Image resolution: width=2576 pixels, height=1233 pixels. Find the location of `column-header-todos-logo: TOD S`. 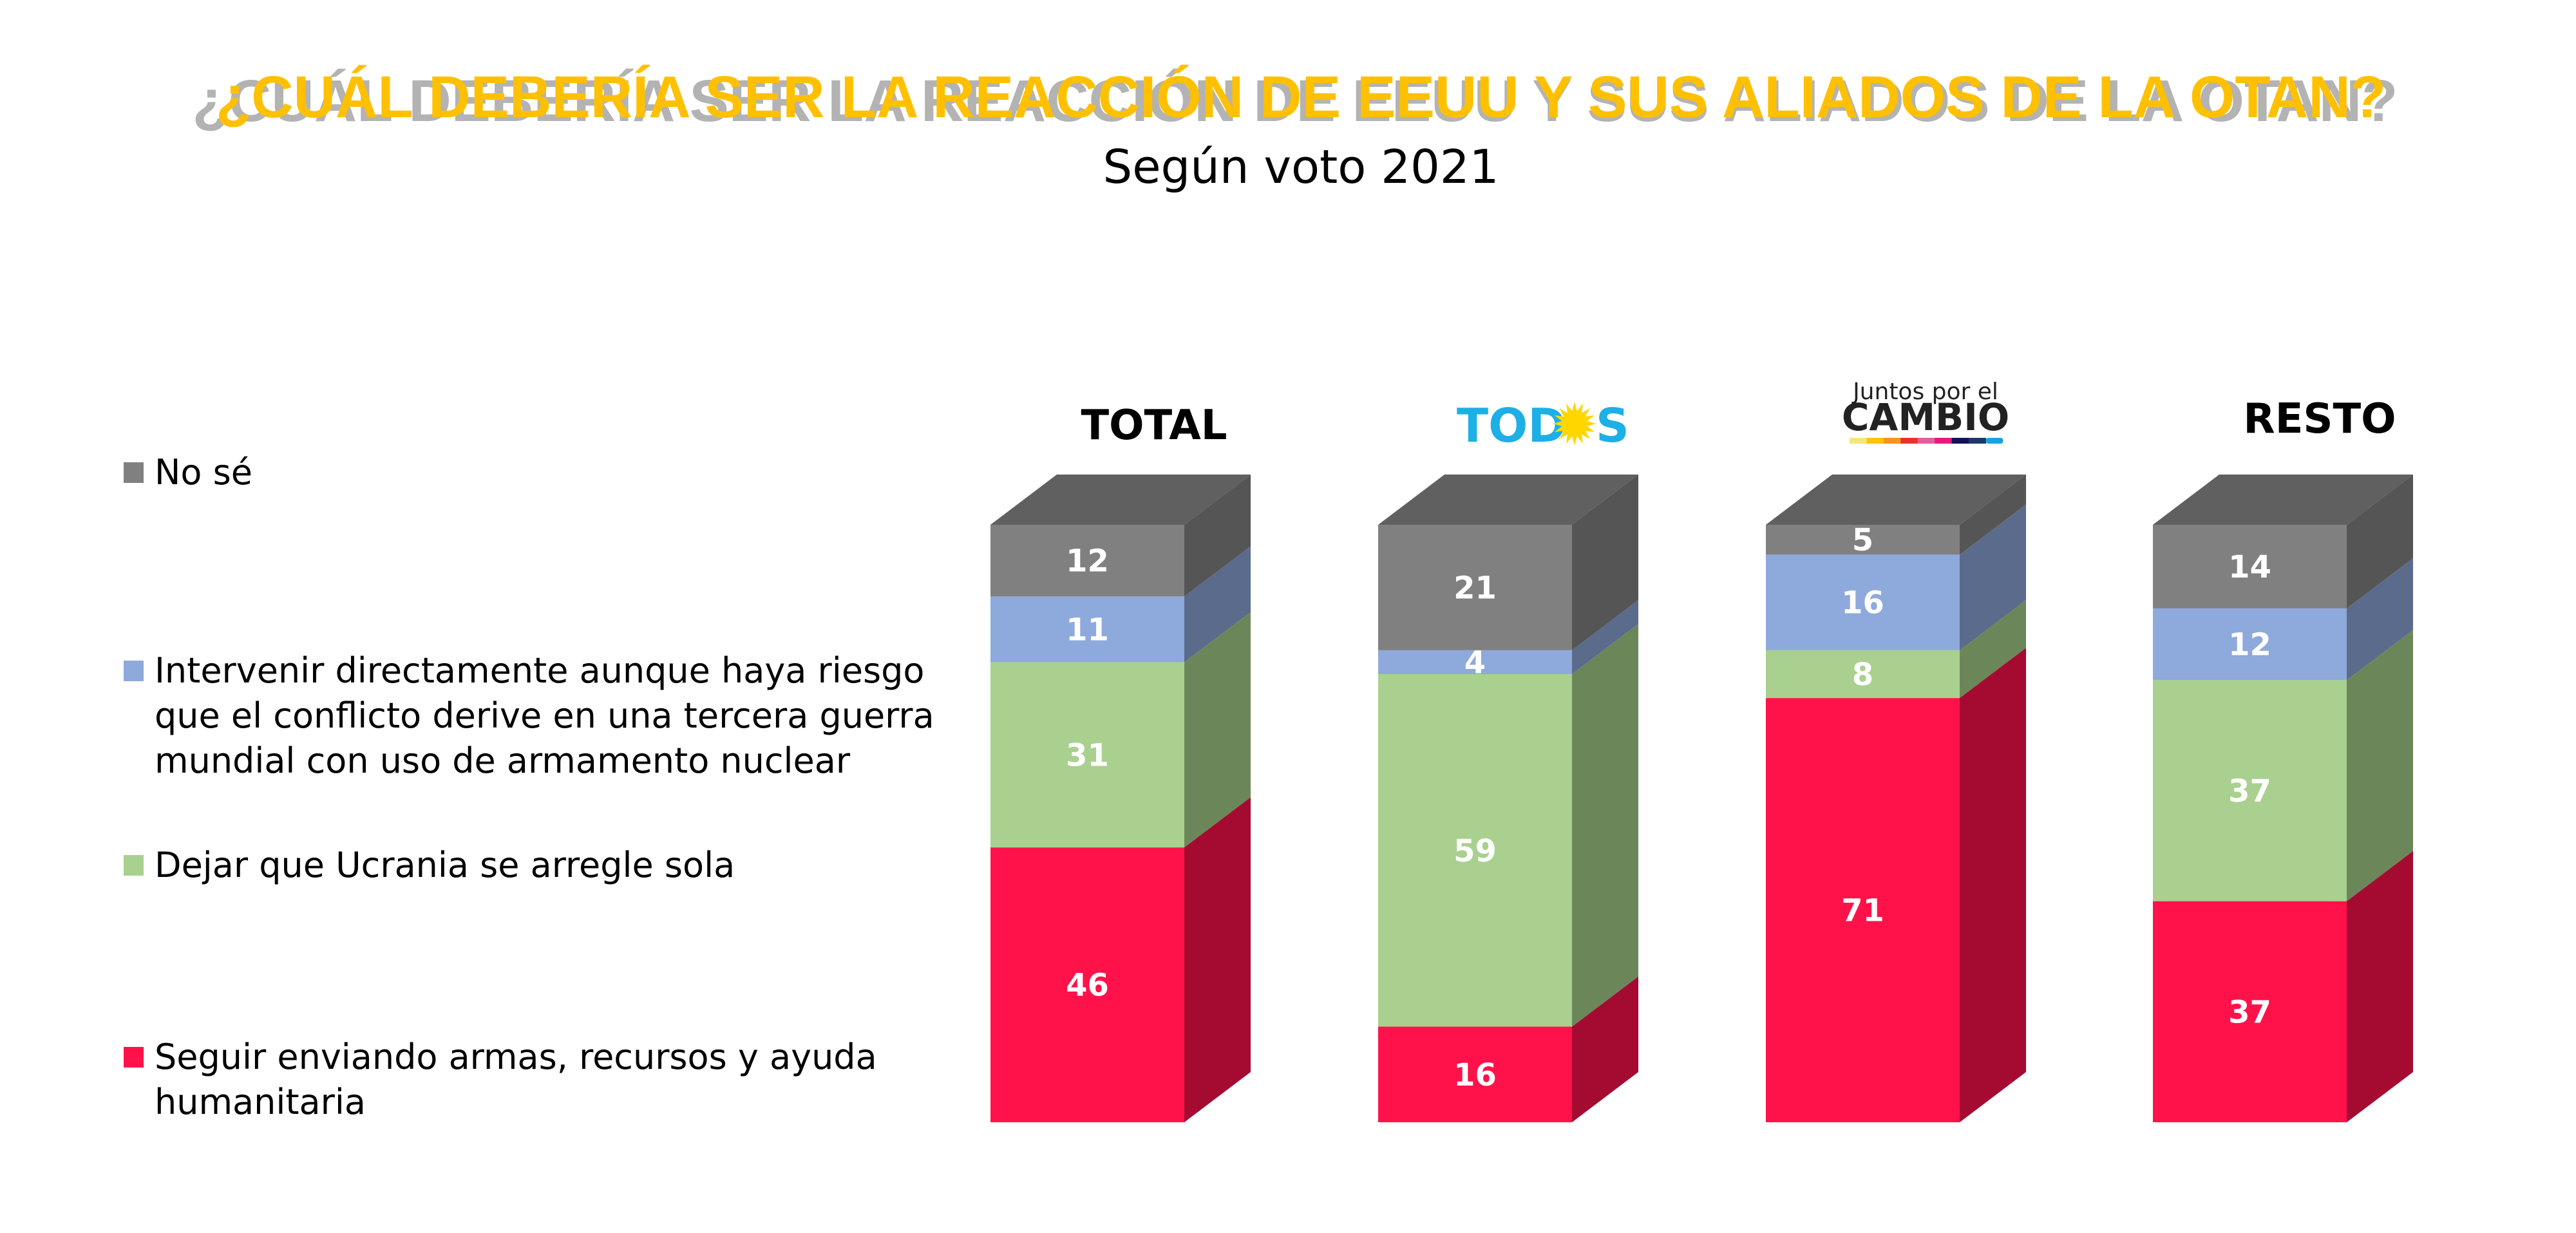

column-header-todos-logo: TOD S is located at coordinates (1543, 426).